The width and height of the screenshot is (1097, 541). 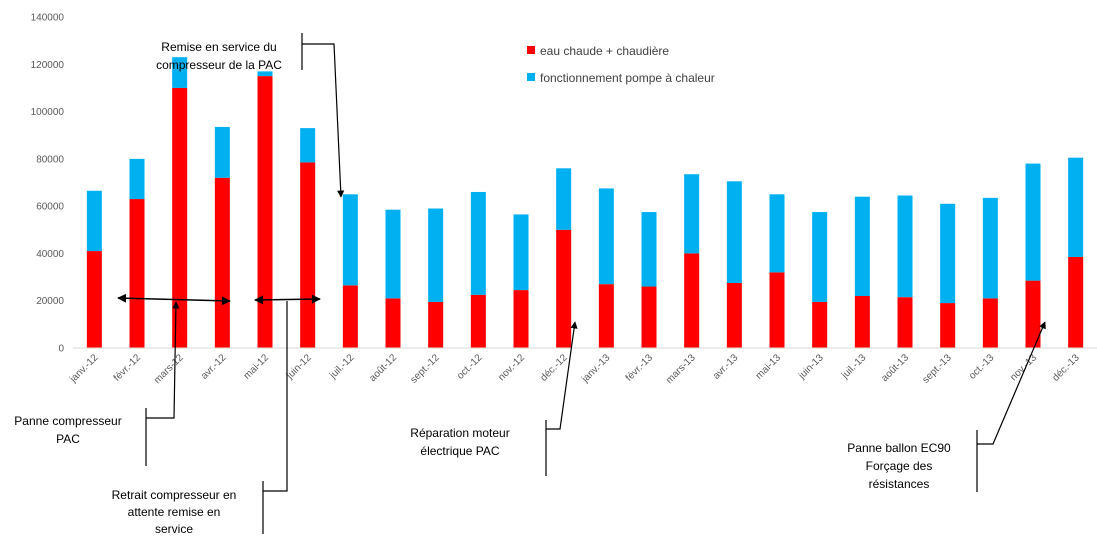 I want to click on x-tick-label: mai-12, so click(x=257, y=367).